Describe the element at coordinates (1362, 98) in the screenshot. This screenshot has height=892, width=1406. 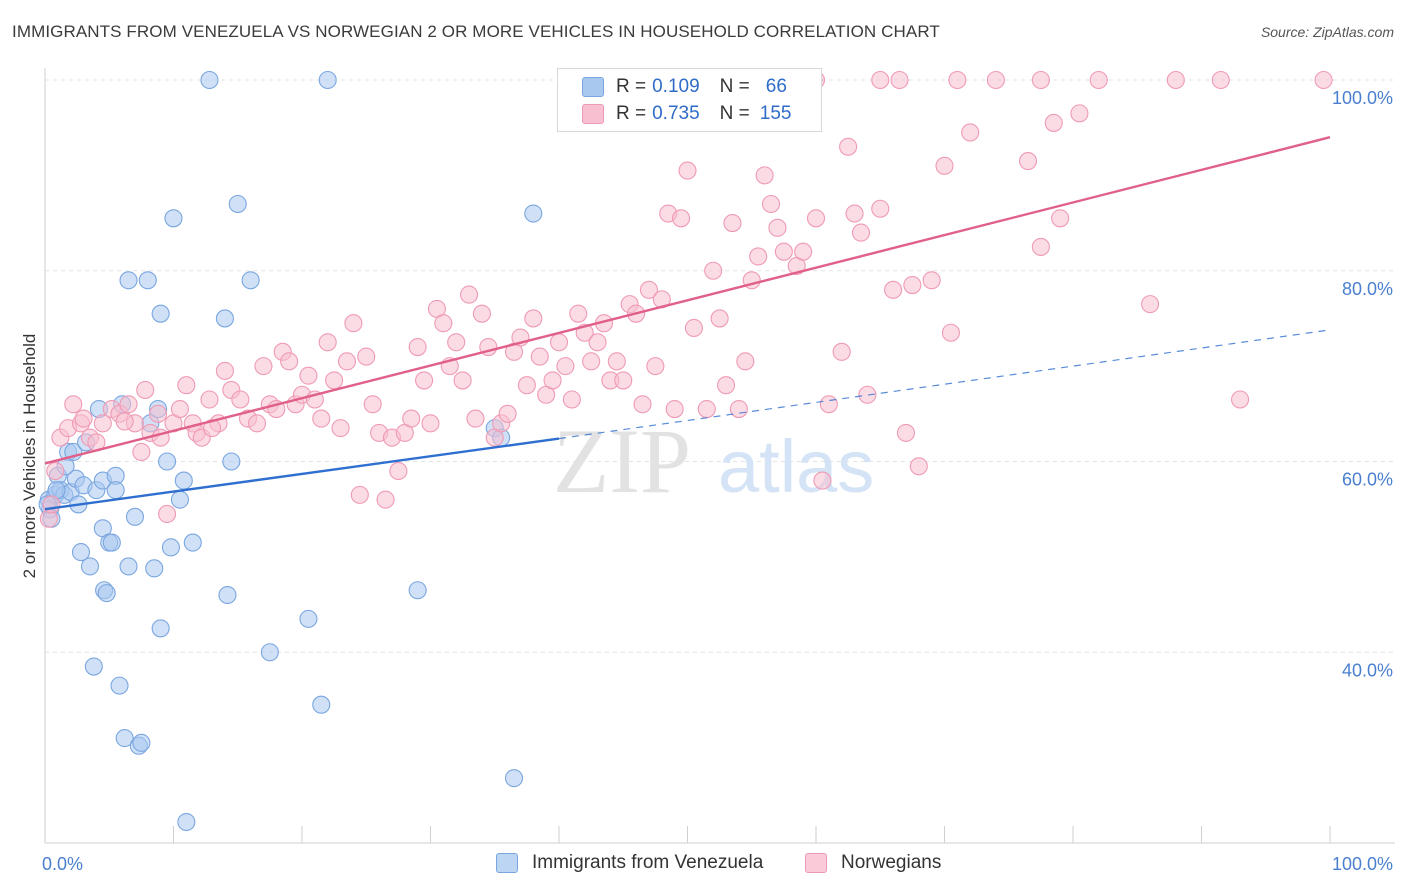
I see `y-tick-label: 100.0%` at that location.